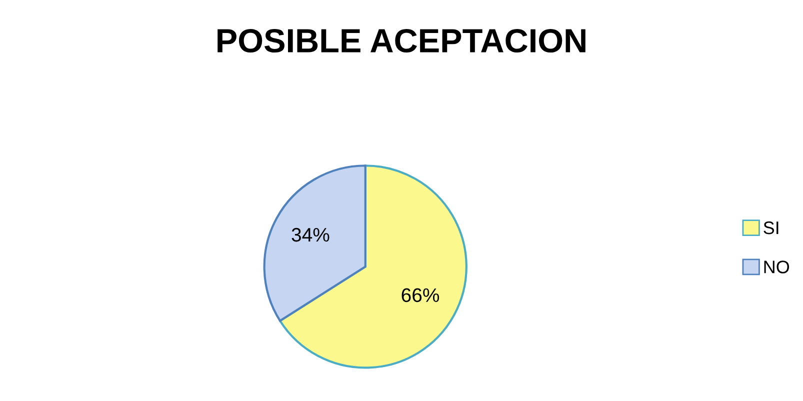 Image resolution: width=803 pixels, height=401 pixels. What do you see at coordinates (311, 235) in the screenshot?
I see `data-label: 34%` at bounding box center [311, 235].